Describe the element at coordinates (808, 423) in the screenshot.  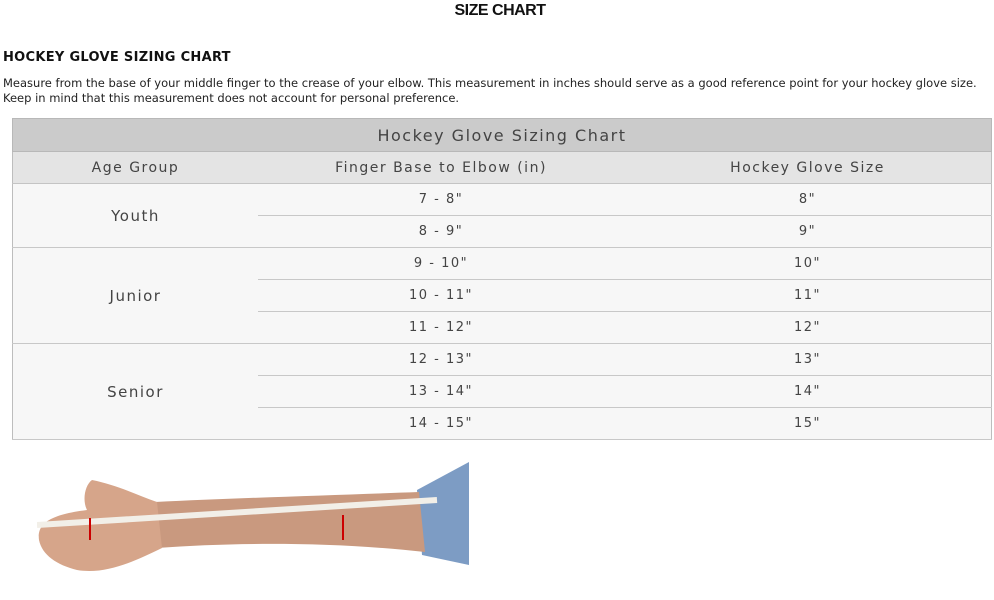
I see `glove-size-cell: 15"` at that location.